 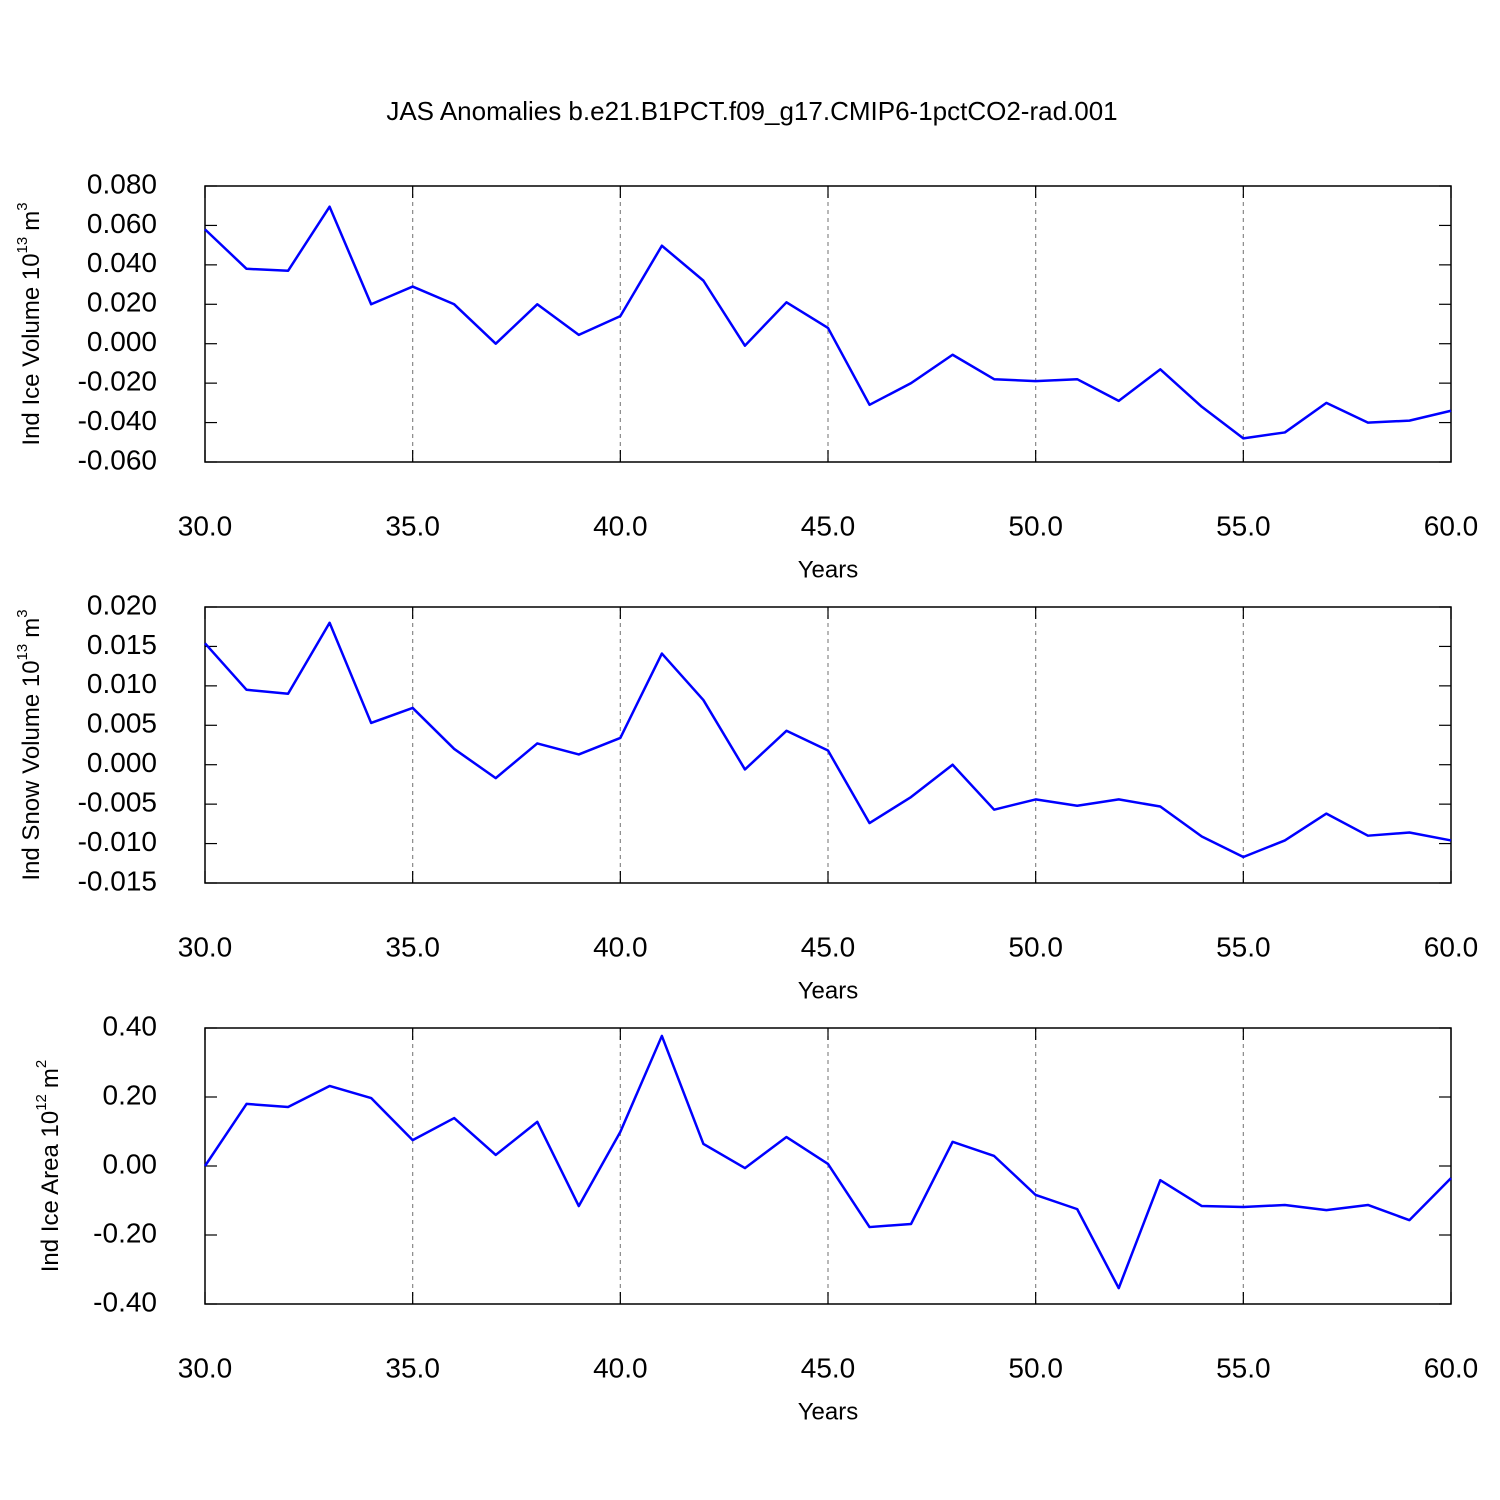 I want to click on y-axis-label: Ind Ice Volume 1013 m3, so click(x=29, y=323).